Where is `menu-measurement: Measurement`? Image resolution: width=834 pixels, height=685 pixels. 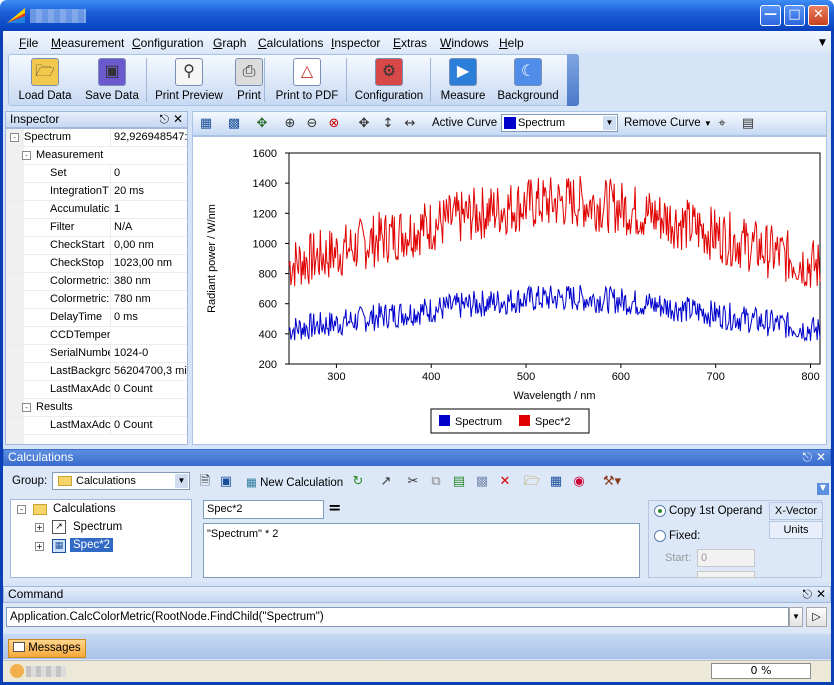 menu-measurement: Measurement is located at coordinates (88, 43).